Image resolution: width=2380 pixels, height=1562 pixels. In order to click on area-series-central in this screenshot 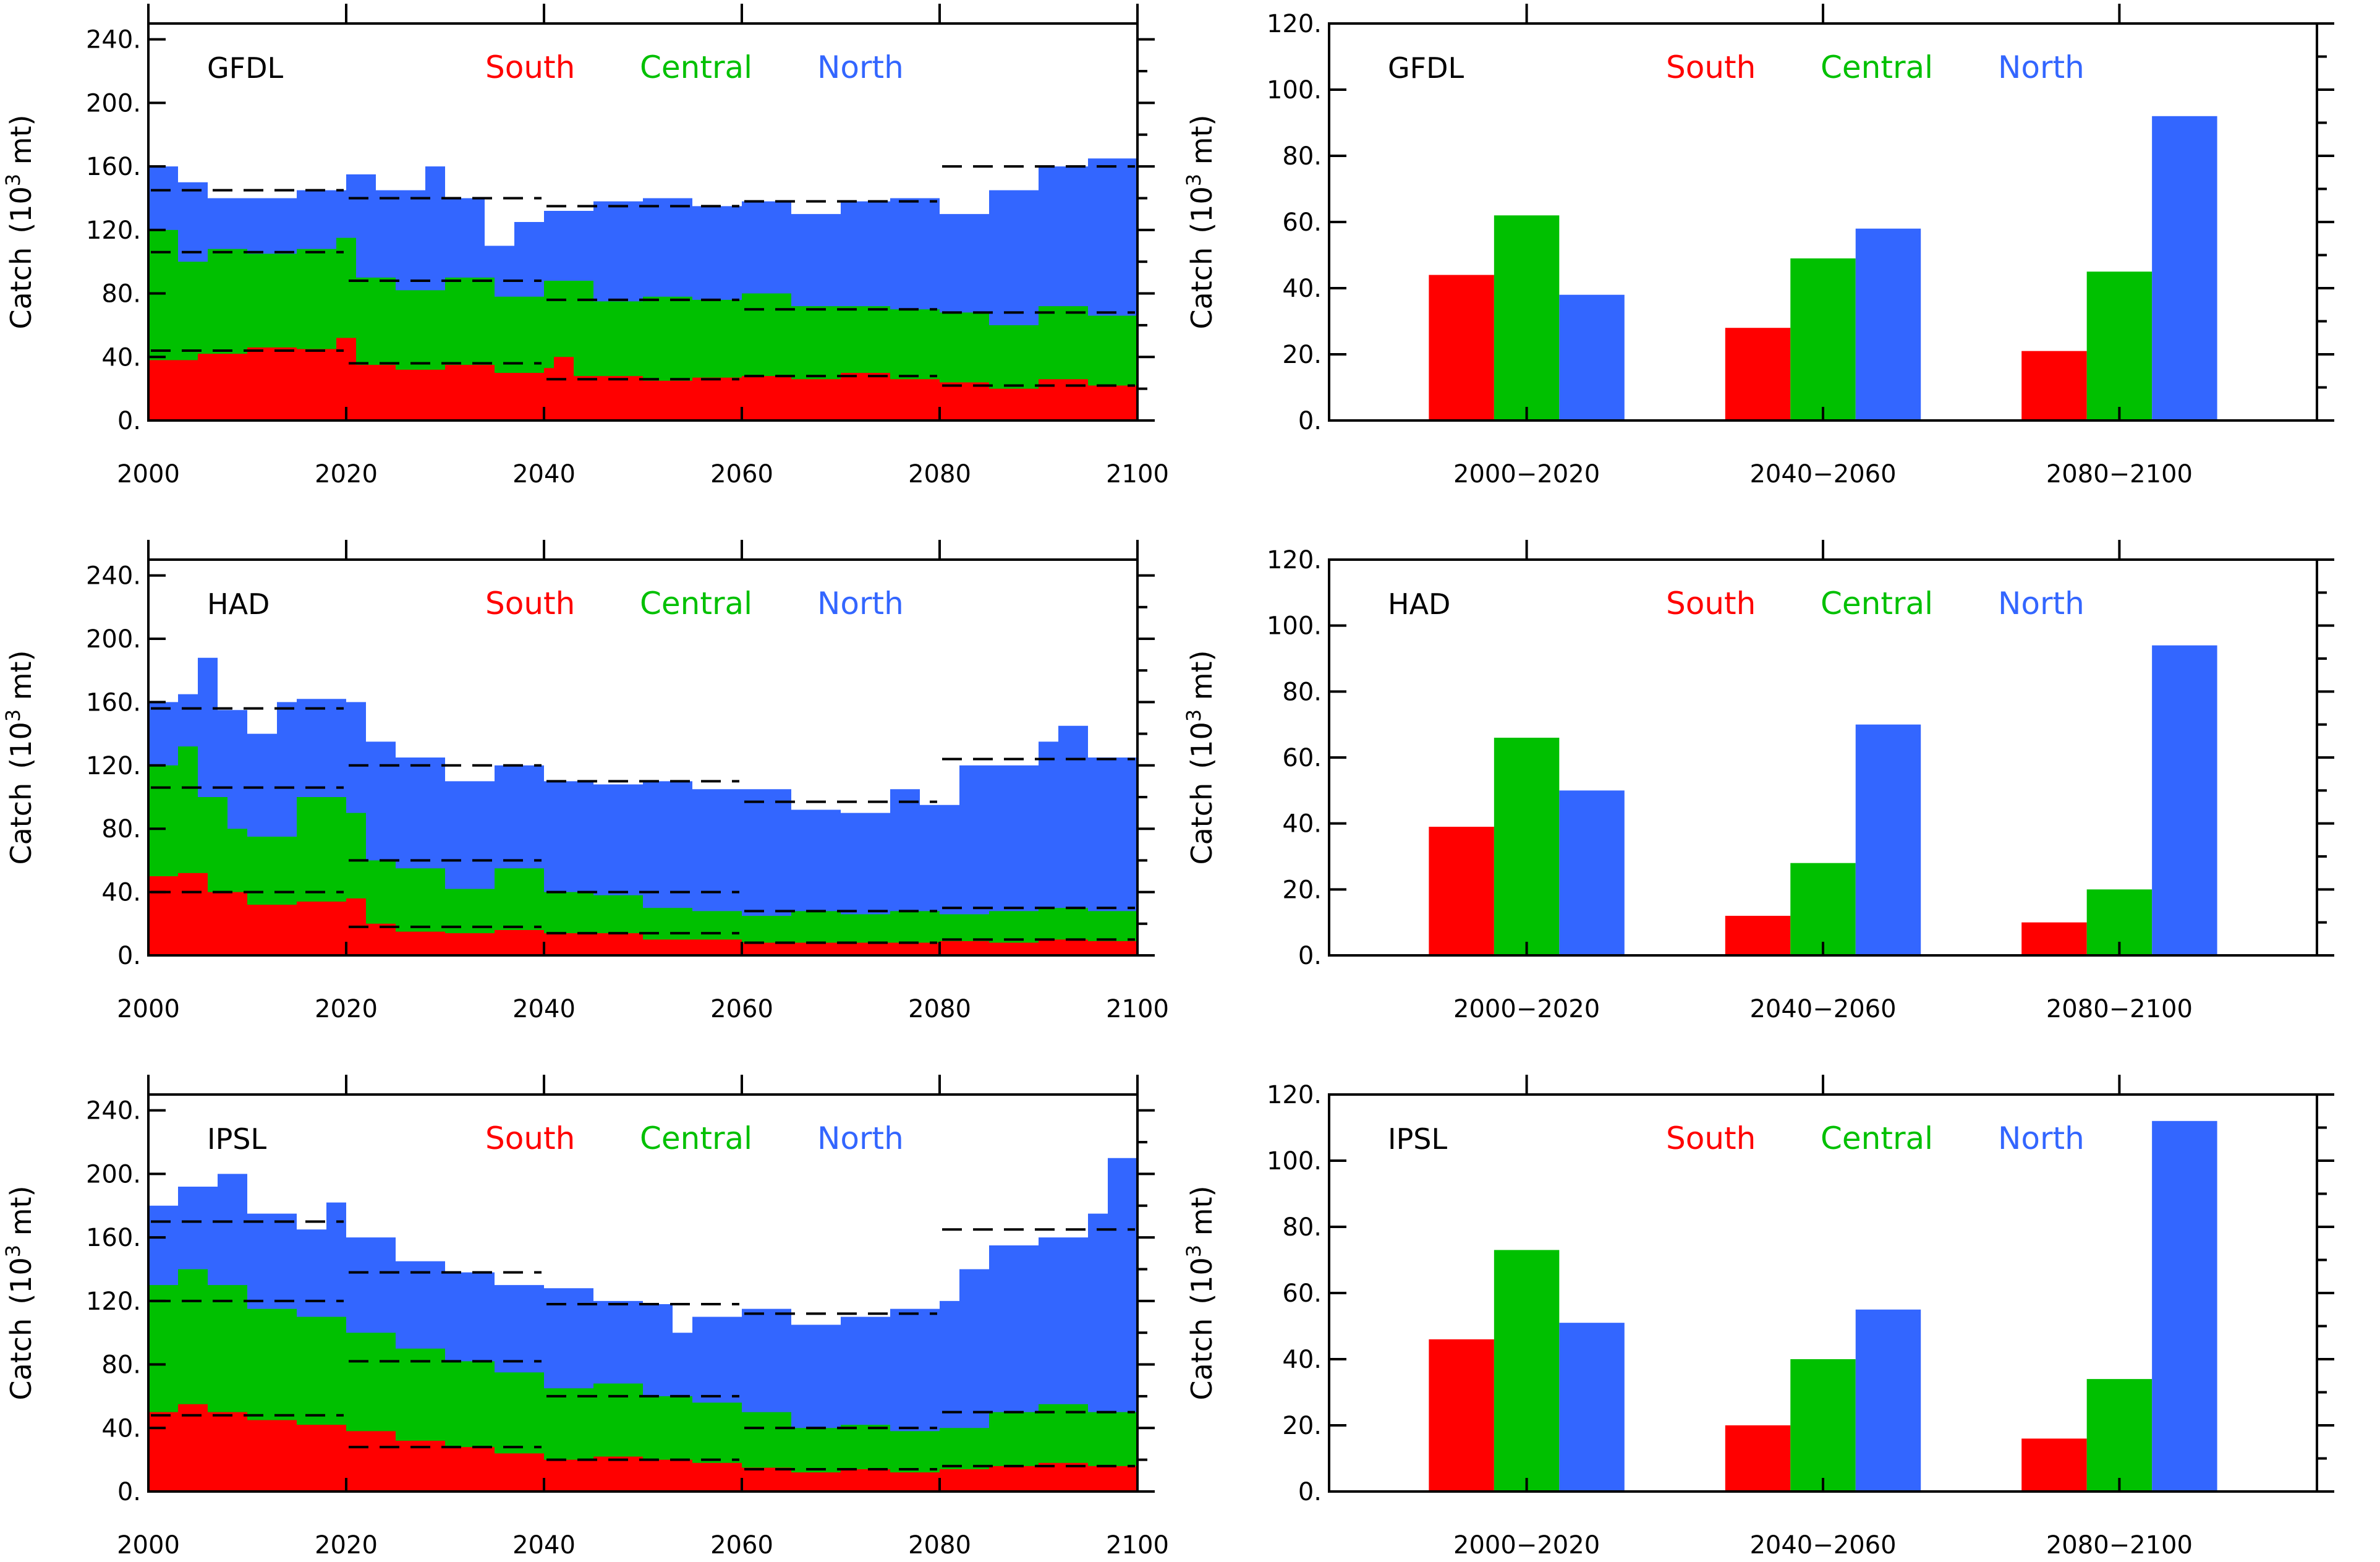, I will do `click(642, 850)`.